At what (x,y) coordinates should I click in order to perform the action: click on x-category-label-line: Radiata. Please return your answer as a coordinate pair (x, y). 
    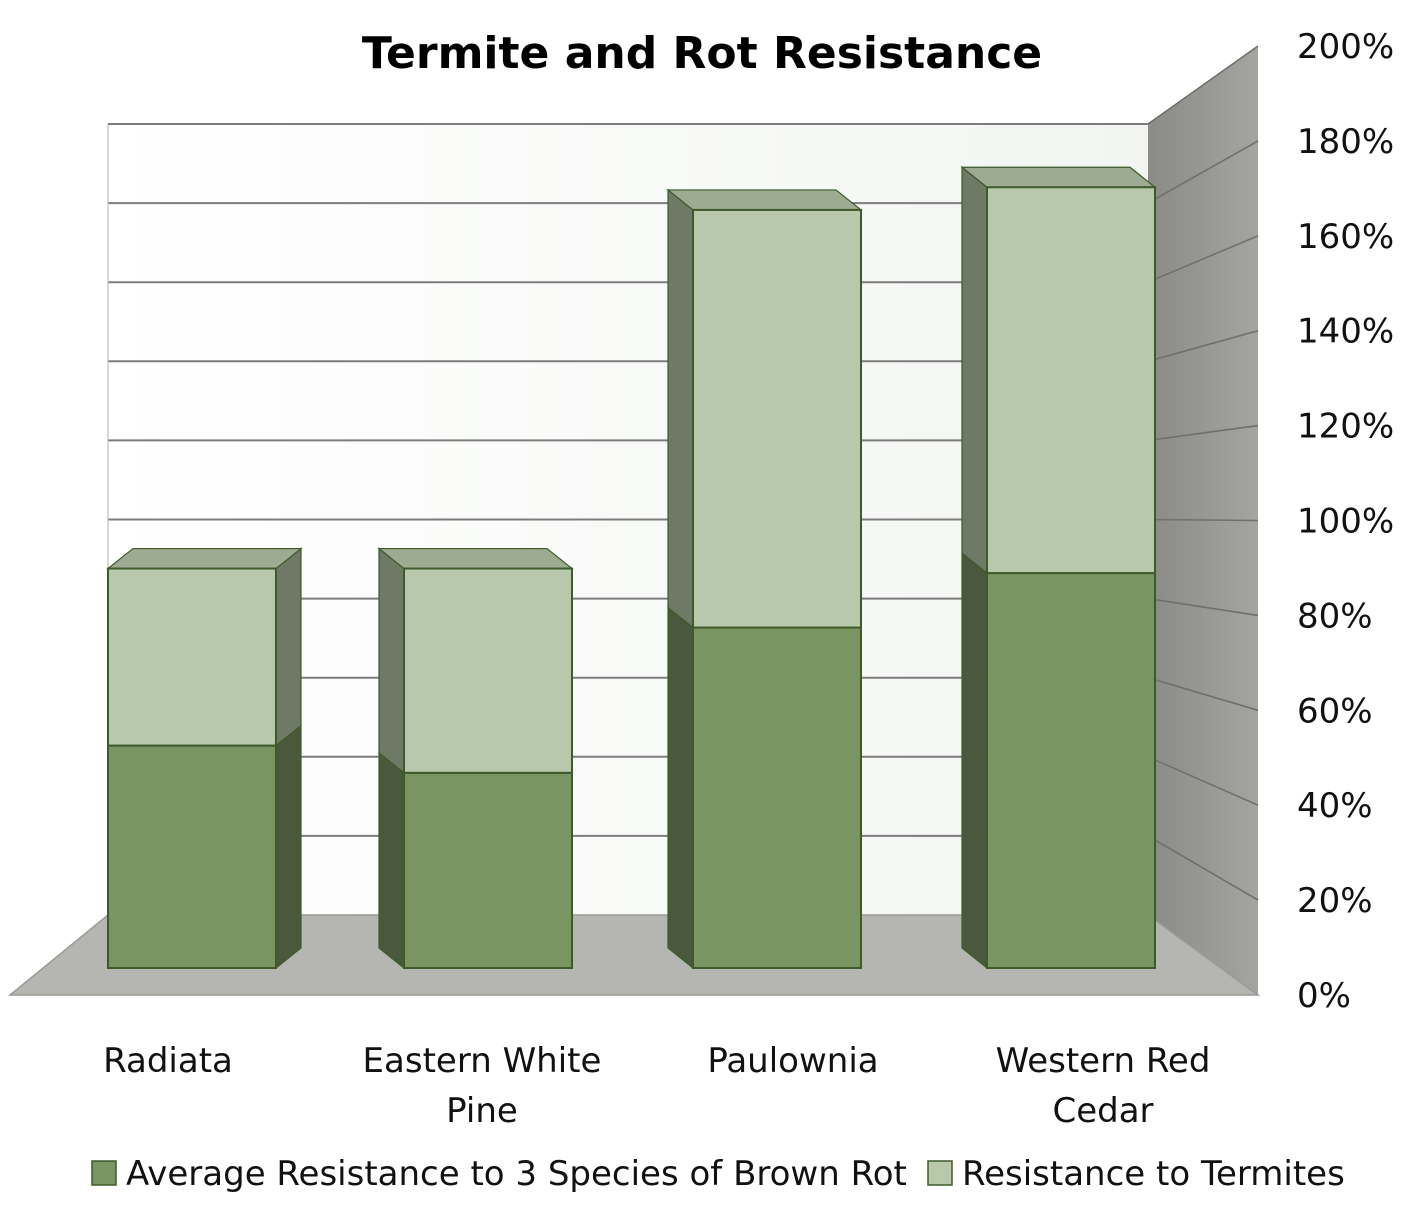
    Looking at the image, I should click on (168, 1061).